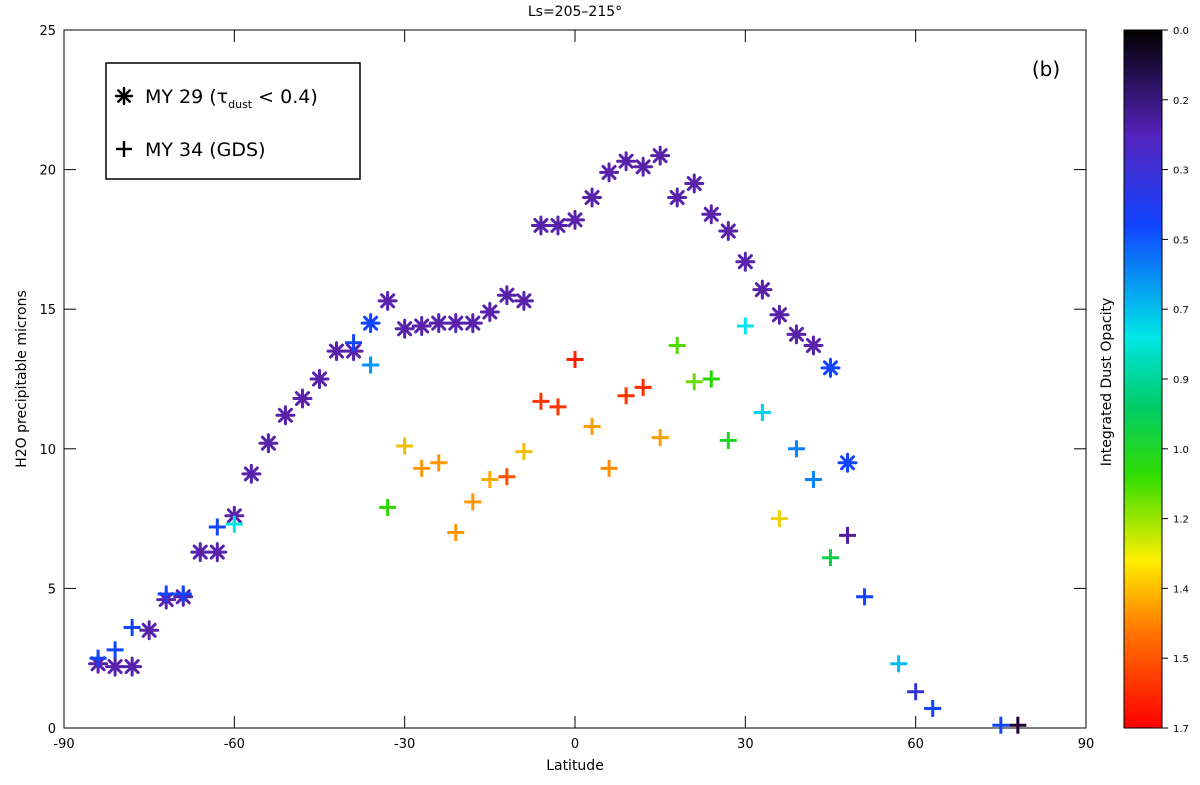  I want to click on colorbar-ticks: 0.0 0.2 0.3 0.5 0.7 0.9 1.0 1.2 1.4 1.5 1.7, so click(1175, 380).